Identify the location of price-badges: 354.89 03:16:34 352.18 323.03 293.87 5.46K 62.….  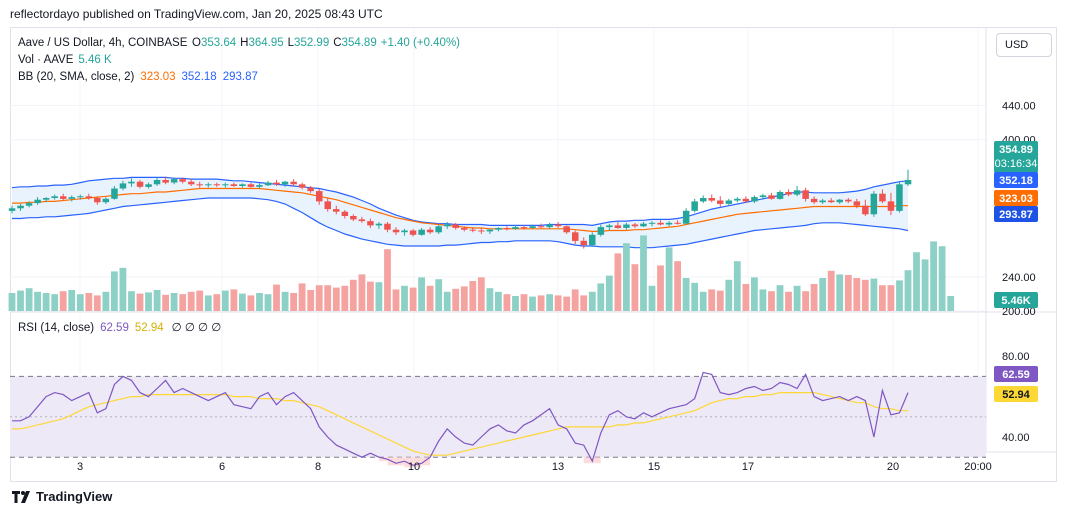
(1016, 271).